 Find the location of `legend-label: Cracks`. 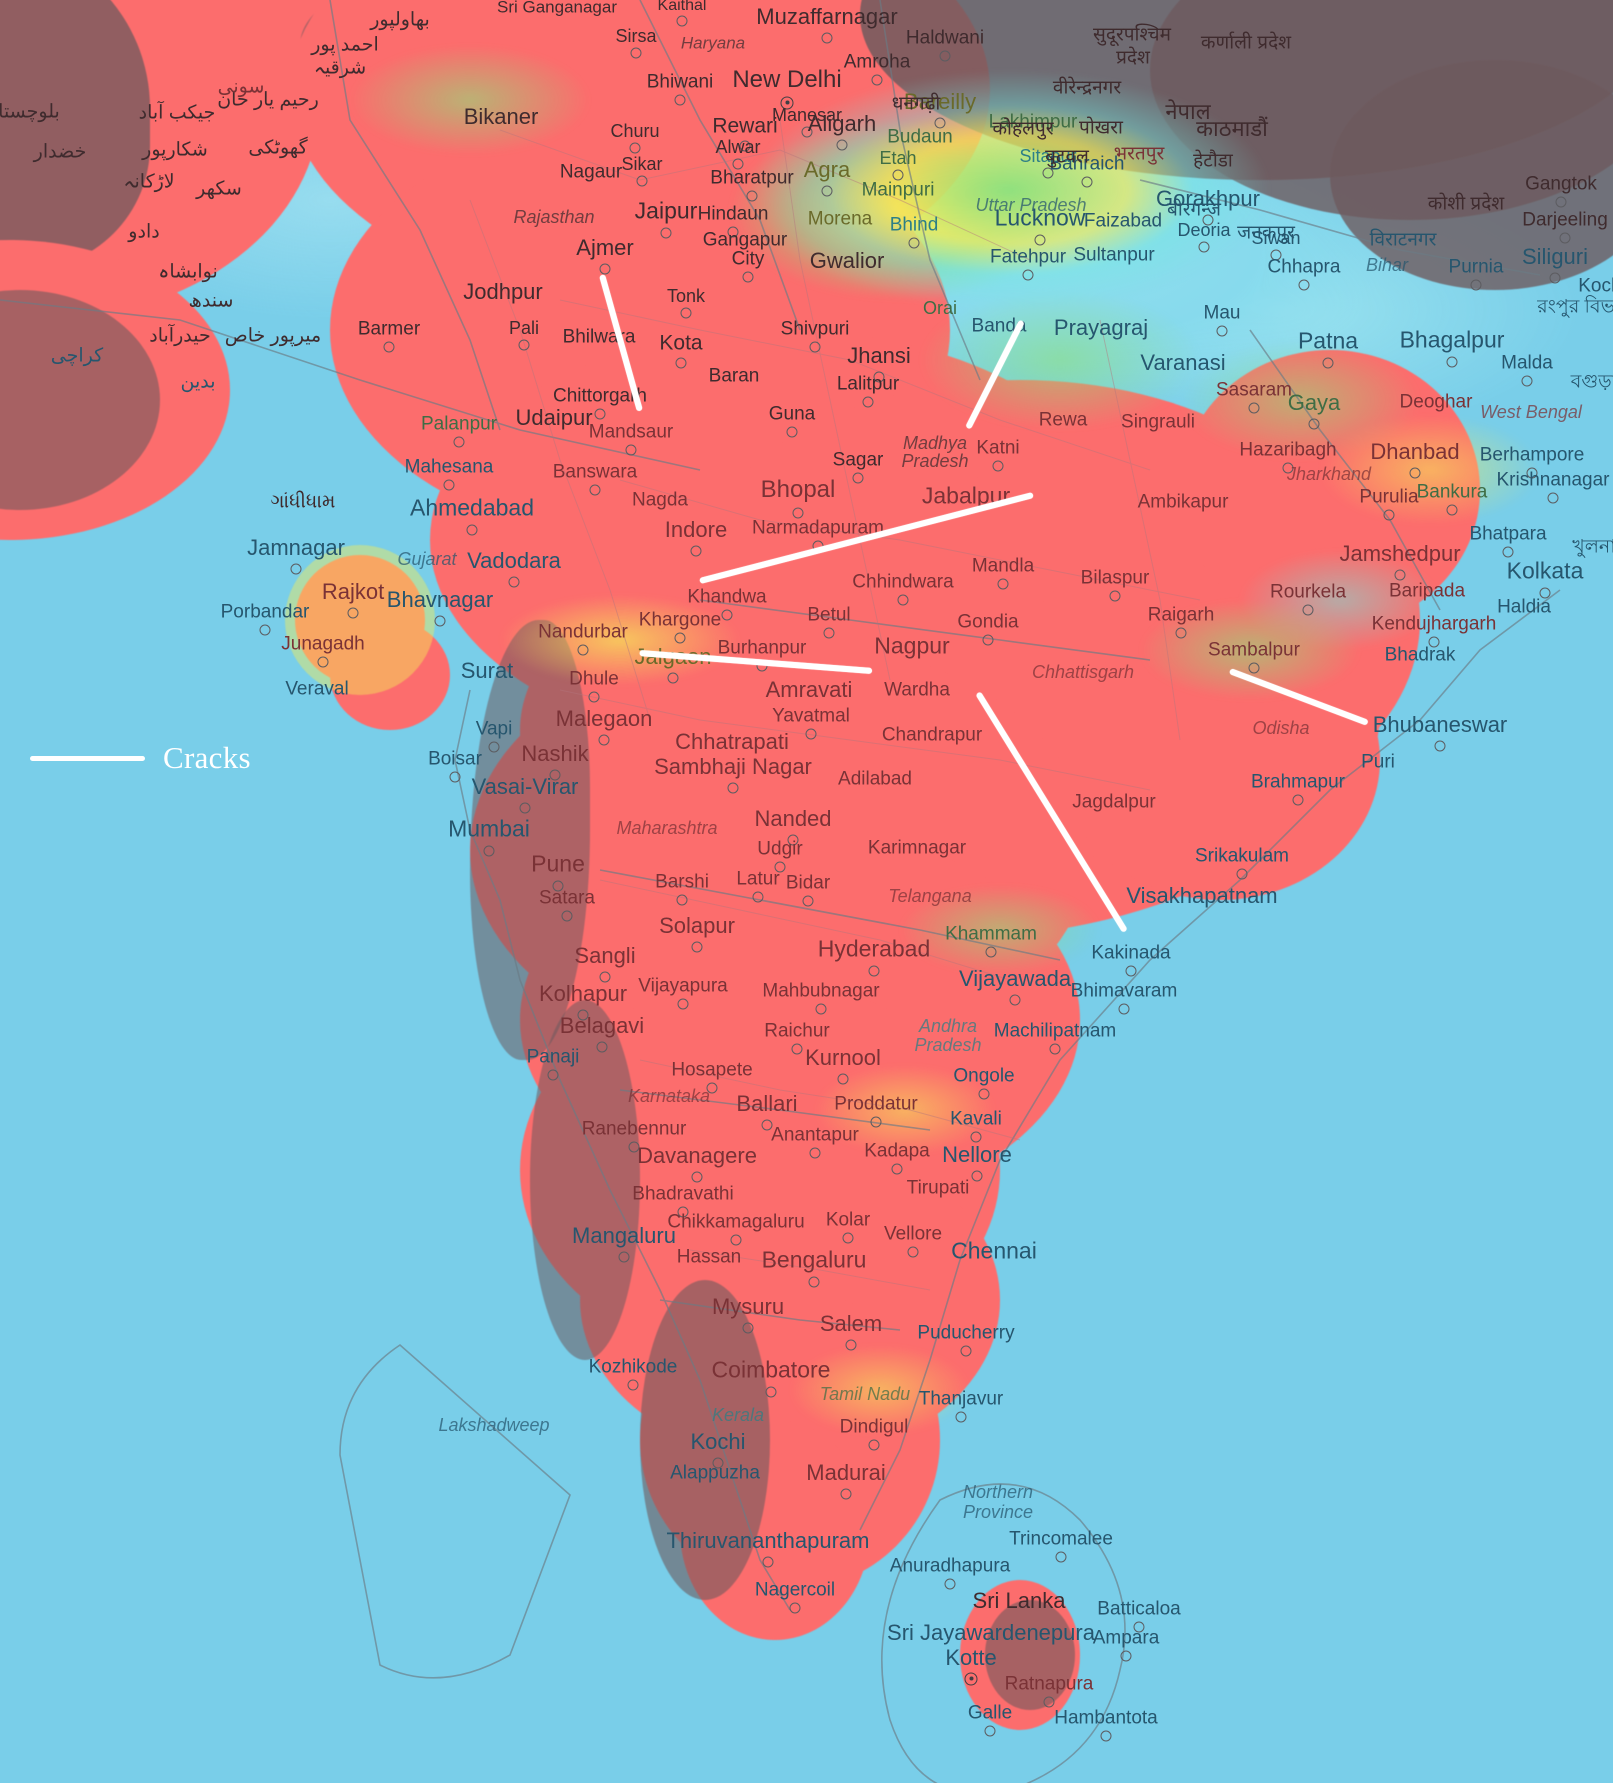

legend-label: Cracks is located at coordinates (207, 757).